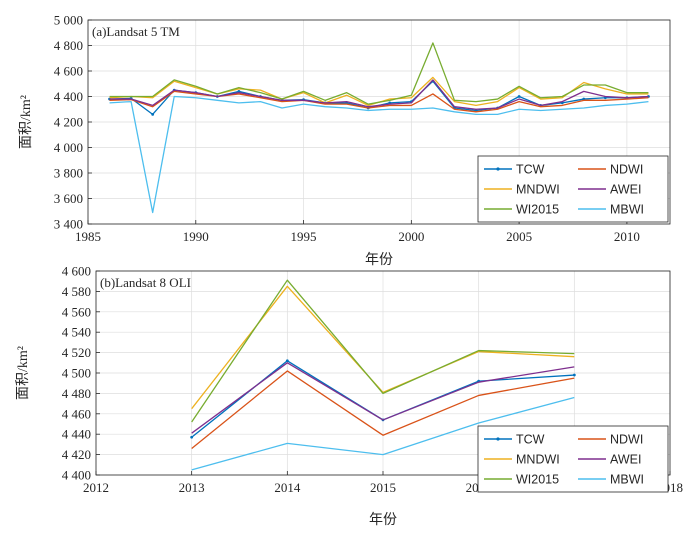 This screenshot has height=537, width=700. I want to click on y-tick-label: 4 480, so click(76, 393).